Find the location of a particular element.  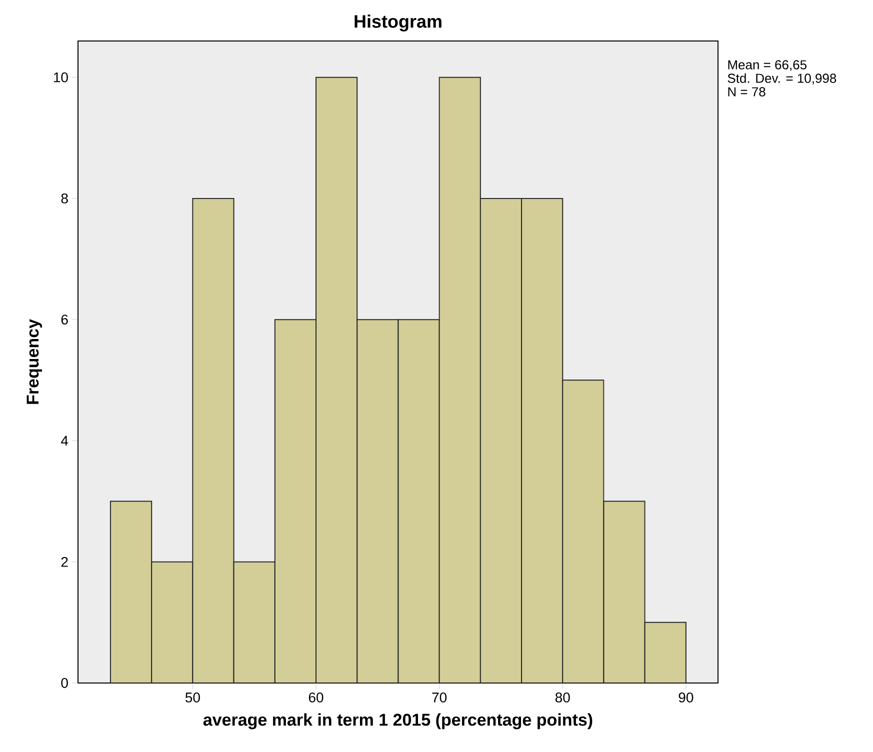

y-axis-title: Frequency is located at coordinates (34, 361).